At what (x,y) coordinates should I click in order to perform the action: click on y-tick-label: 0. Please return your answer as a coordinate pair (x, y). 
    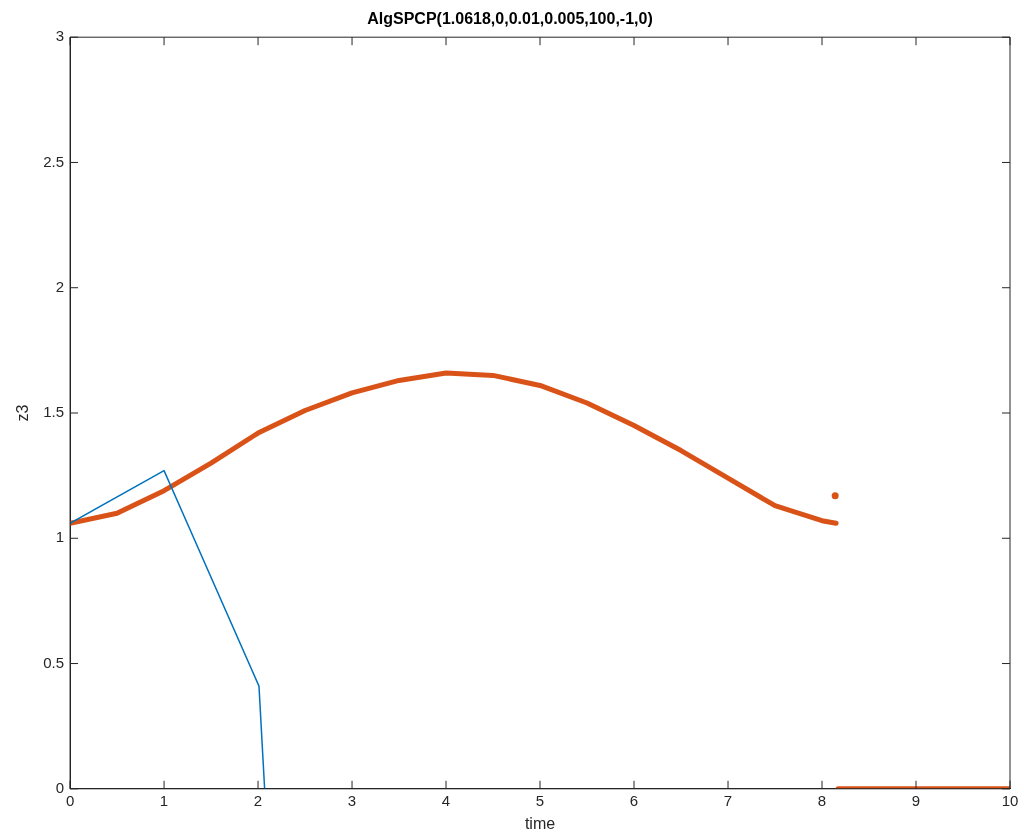
    Looking at the image, I should click on (60, 787).